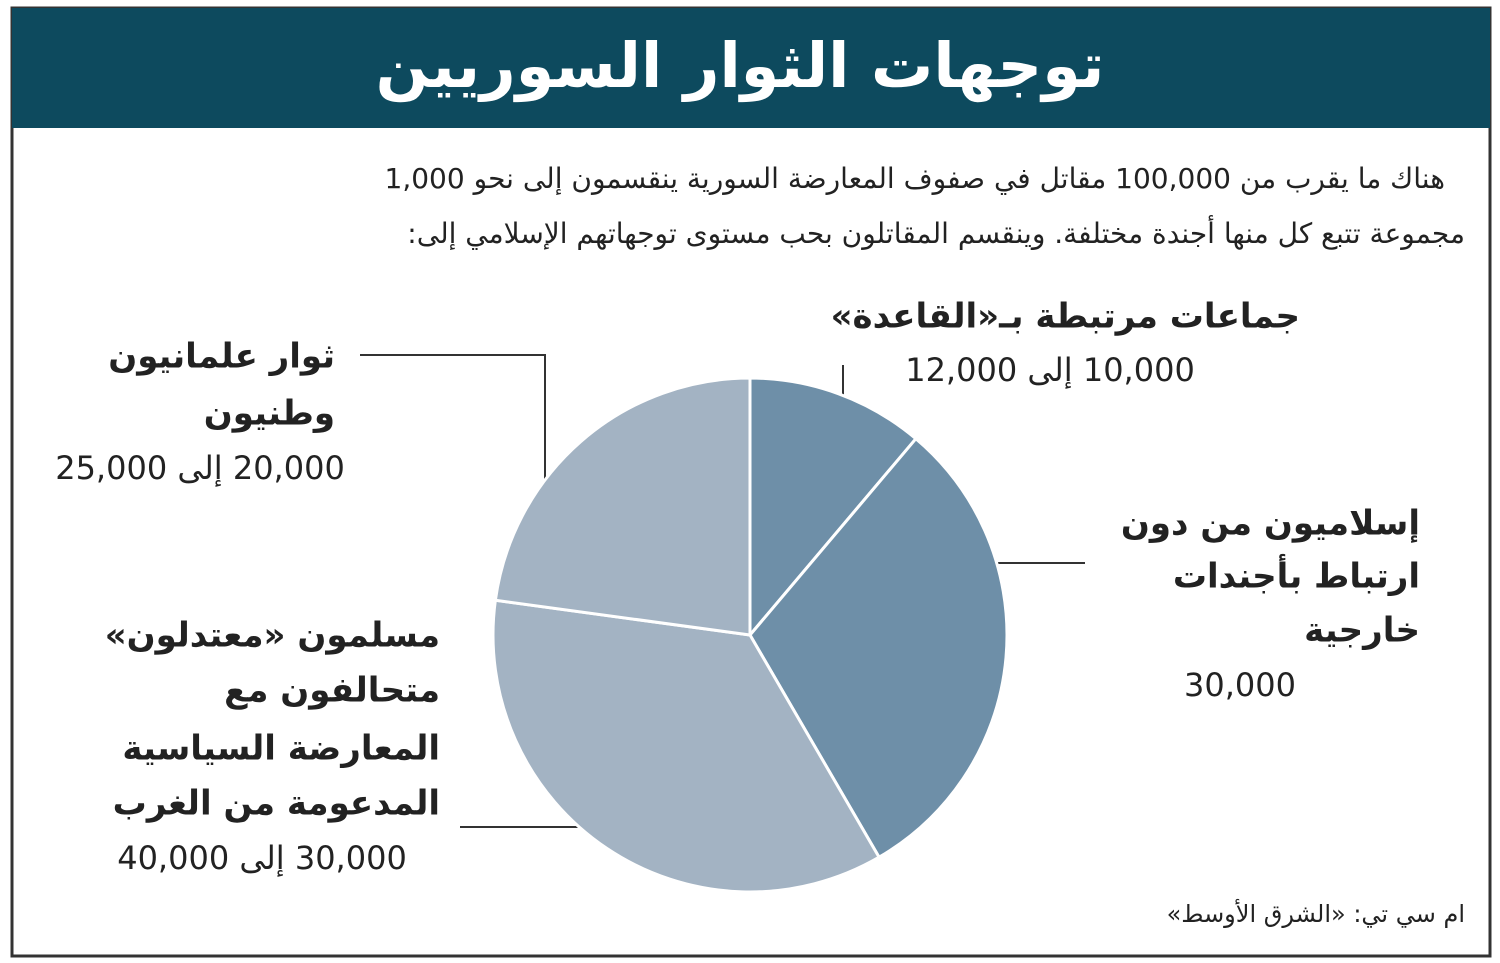 The width and height of the screenshot is (1500, 963). What do you see at coordinates (269, 414) in the screenshot?
I see `slice-label: وطنيون` at bounding box center [269, 414].